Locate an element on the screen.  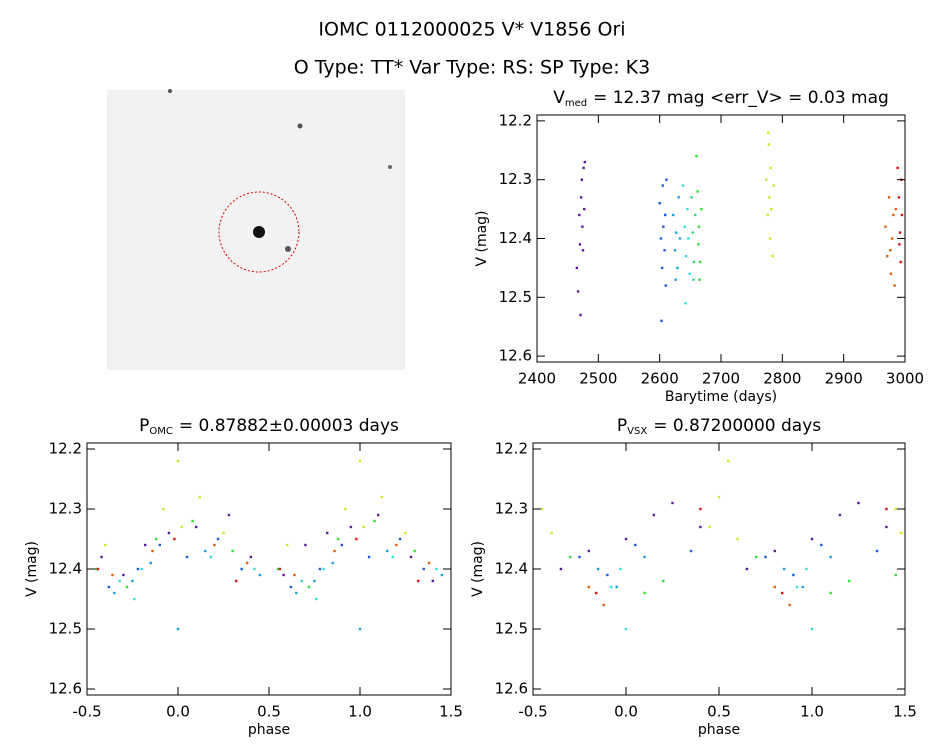
y-tick-label: 12.4 is located at coordinates (65, 569).